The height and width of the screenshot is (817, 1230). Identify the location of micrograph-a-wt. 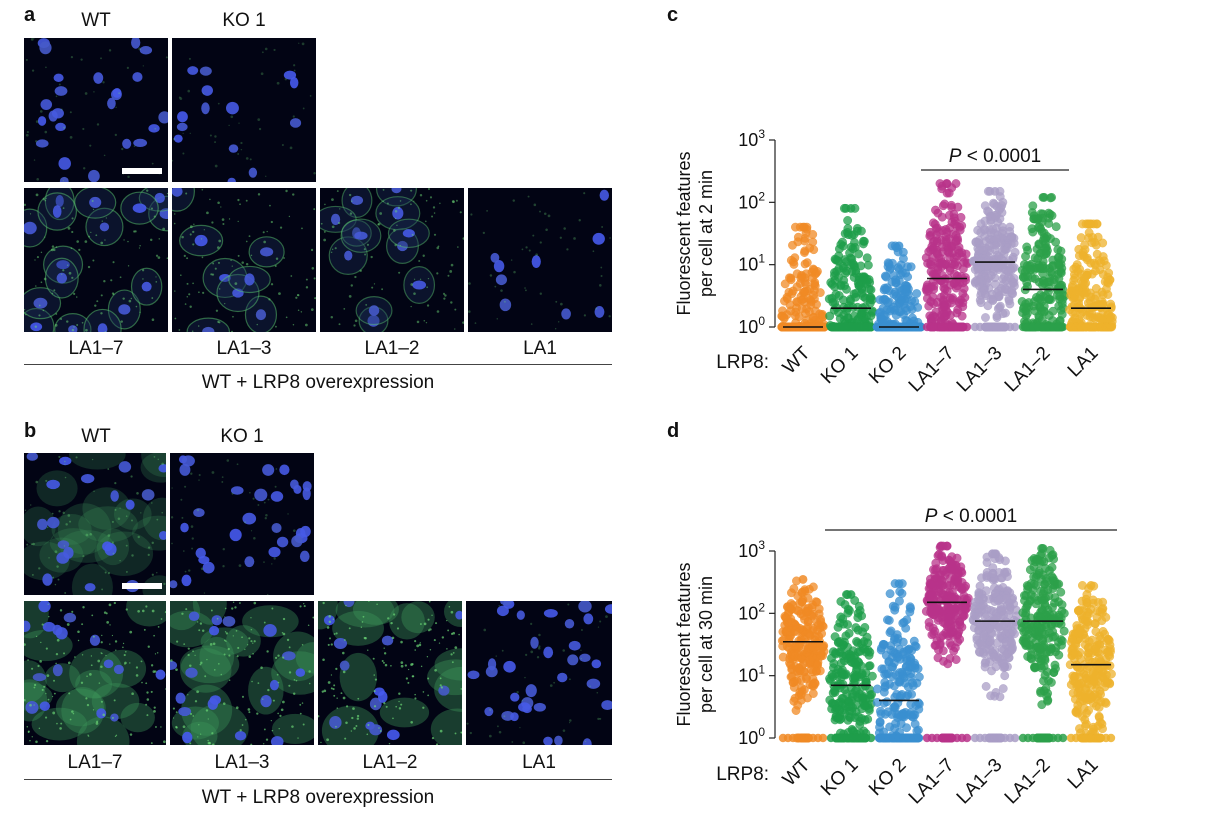
(96, 110).